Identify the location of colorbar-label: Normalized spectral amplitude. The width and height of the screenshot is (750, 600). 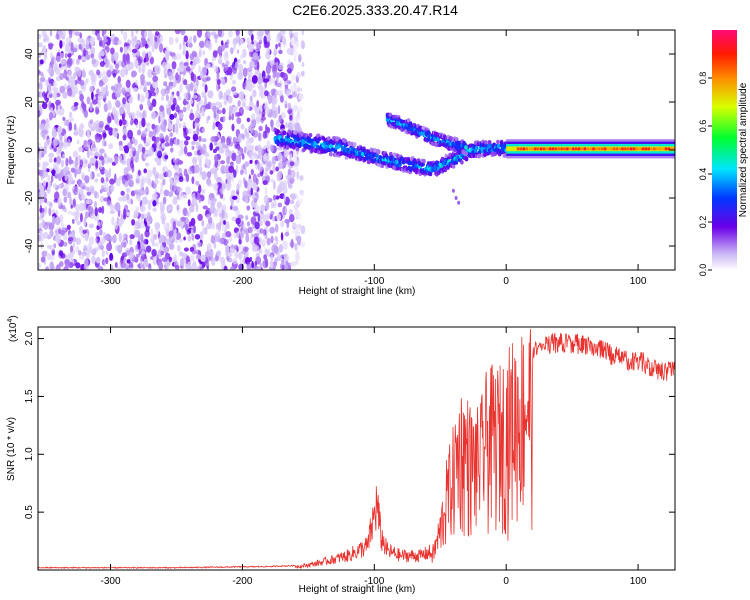
(743, 149).